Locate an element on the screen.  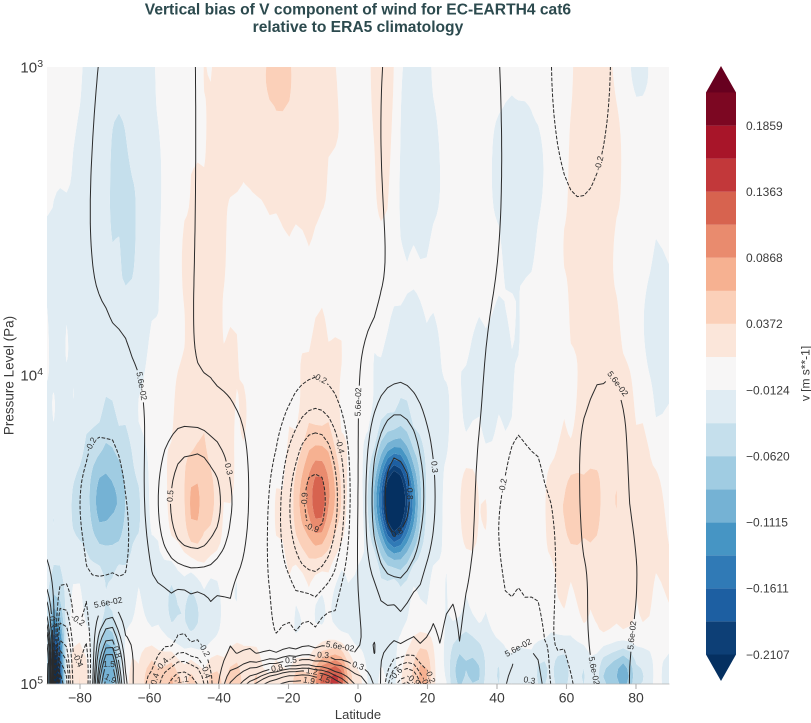
svg-text: −0.1115 is located at coordinates (767, 523).